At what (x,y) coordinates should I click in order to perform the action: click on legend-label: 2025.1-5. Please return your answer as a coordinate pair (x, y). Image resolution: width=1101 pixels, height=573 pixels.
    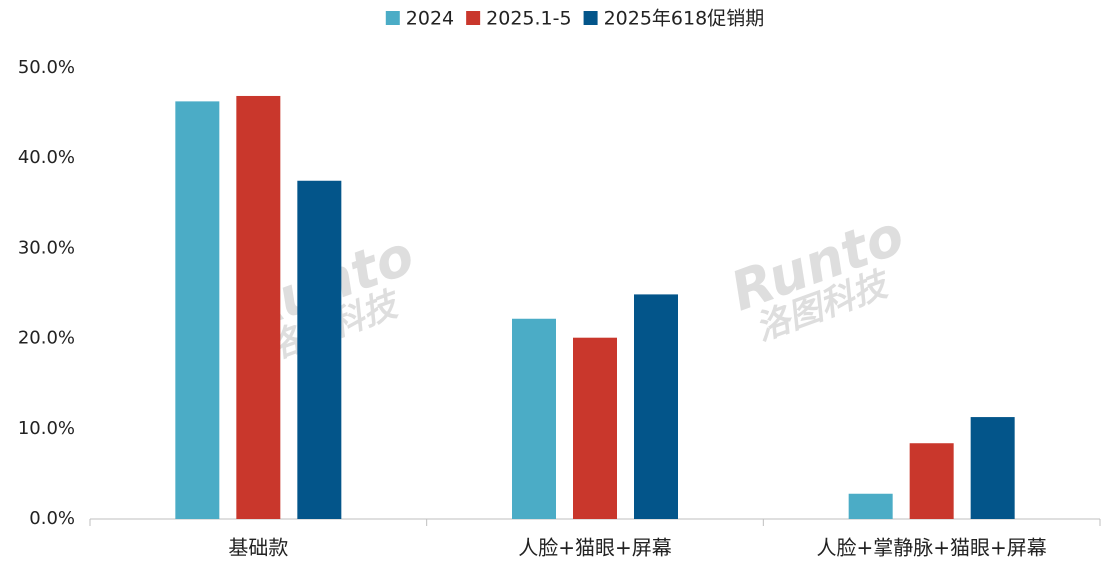
    Looking at the image, I should click on (528, 19).